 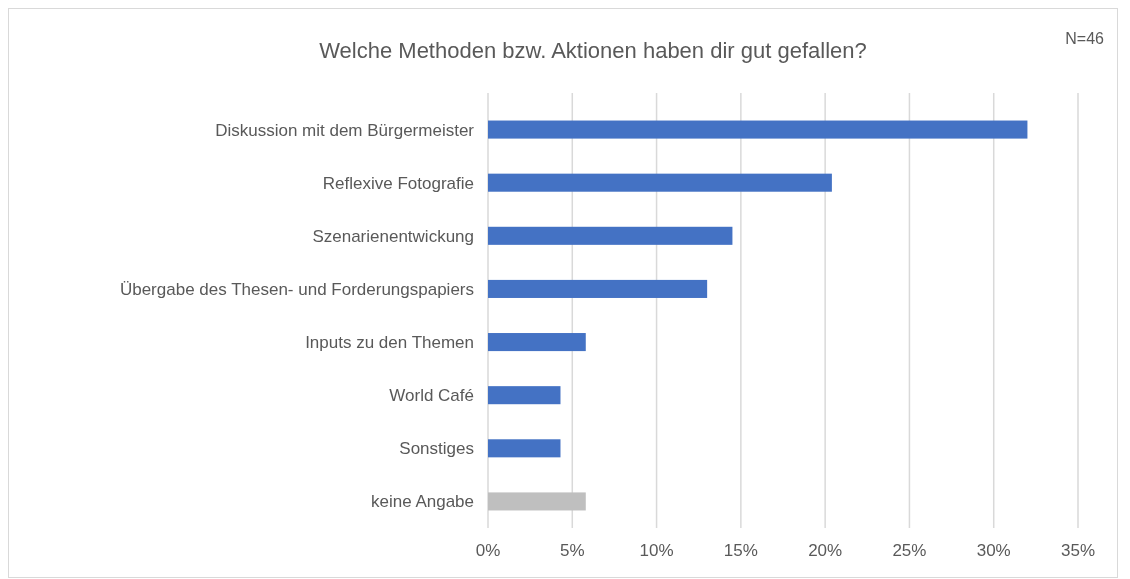 I want to click on y-tick-label: Übergabe des Thesen- und Forderungspapiers, so click(x=296, y=289).